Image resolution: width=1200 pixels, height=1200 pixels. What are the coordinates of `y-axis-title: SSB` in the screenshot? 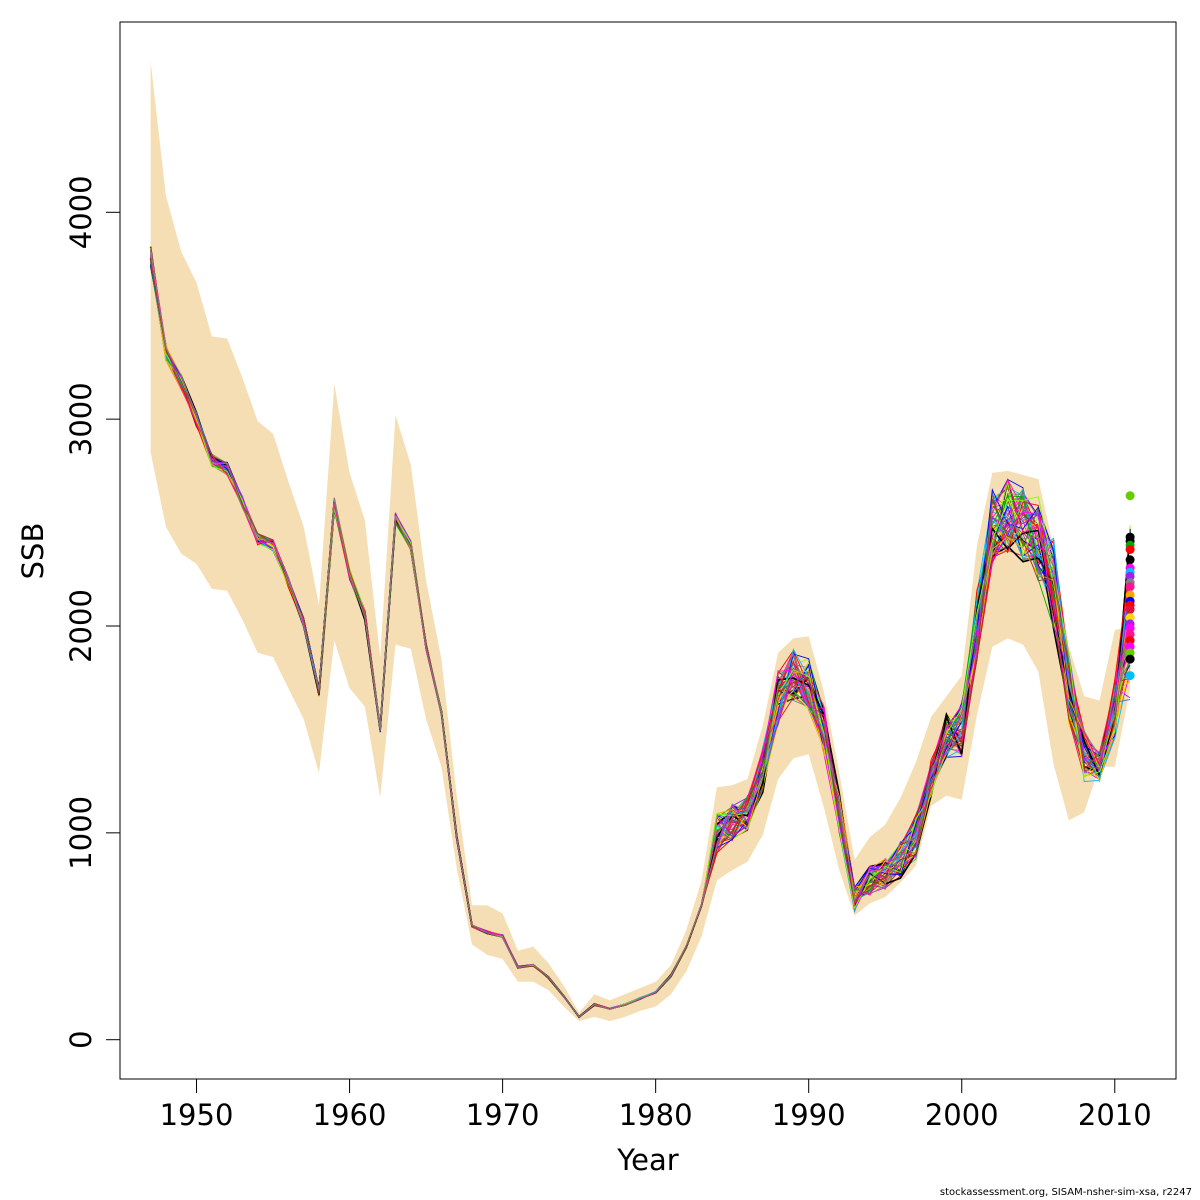 It's located at (33, 551).